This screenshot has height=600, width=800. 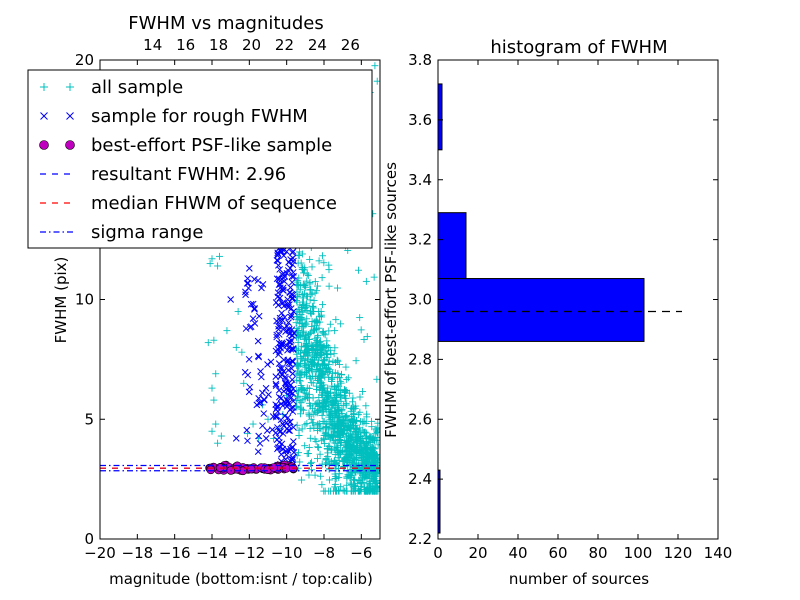 What do you see at coordinates (199, 116) in the screenshot?
I see `legend-label: sample for rough FWHM` at bounding box center [199, 116].